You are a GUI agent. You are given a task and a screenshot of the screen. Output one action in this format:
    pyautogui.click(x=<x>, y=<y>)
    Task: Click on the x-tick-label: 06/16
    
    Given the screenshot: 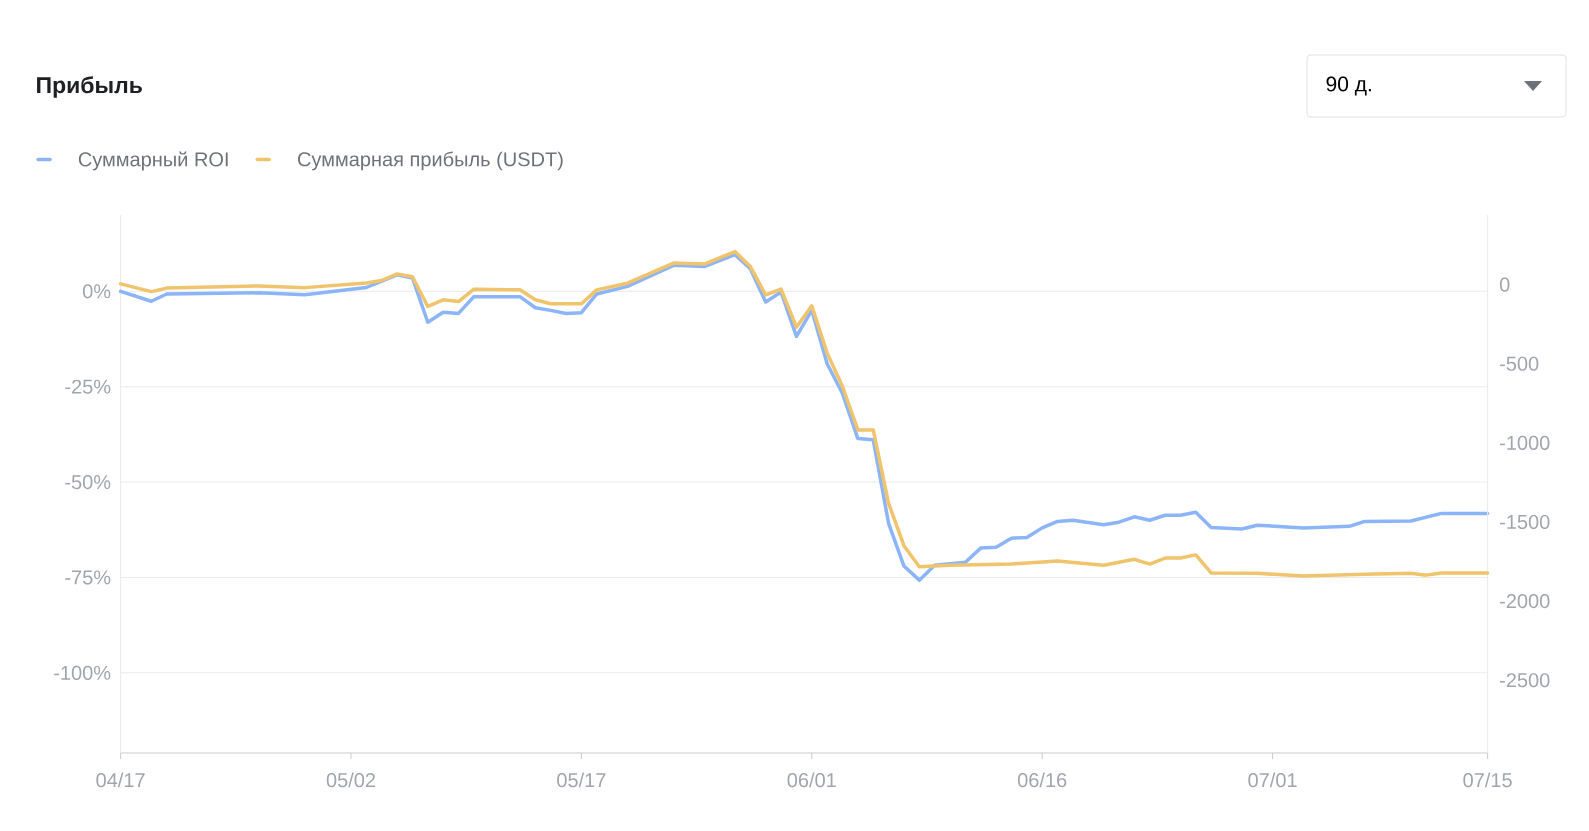 What is the action you would take?
    pyautogui.click(x=1042, y=780)
    